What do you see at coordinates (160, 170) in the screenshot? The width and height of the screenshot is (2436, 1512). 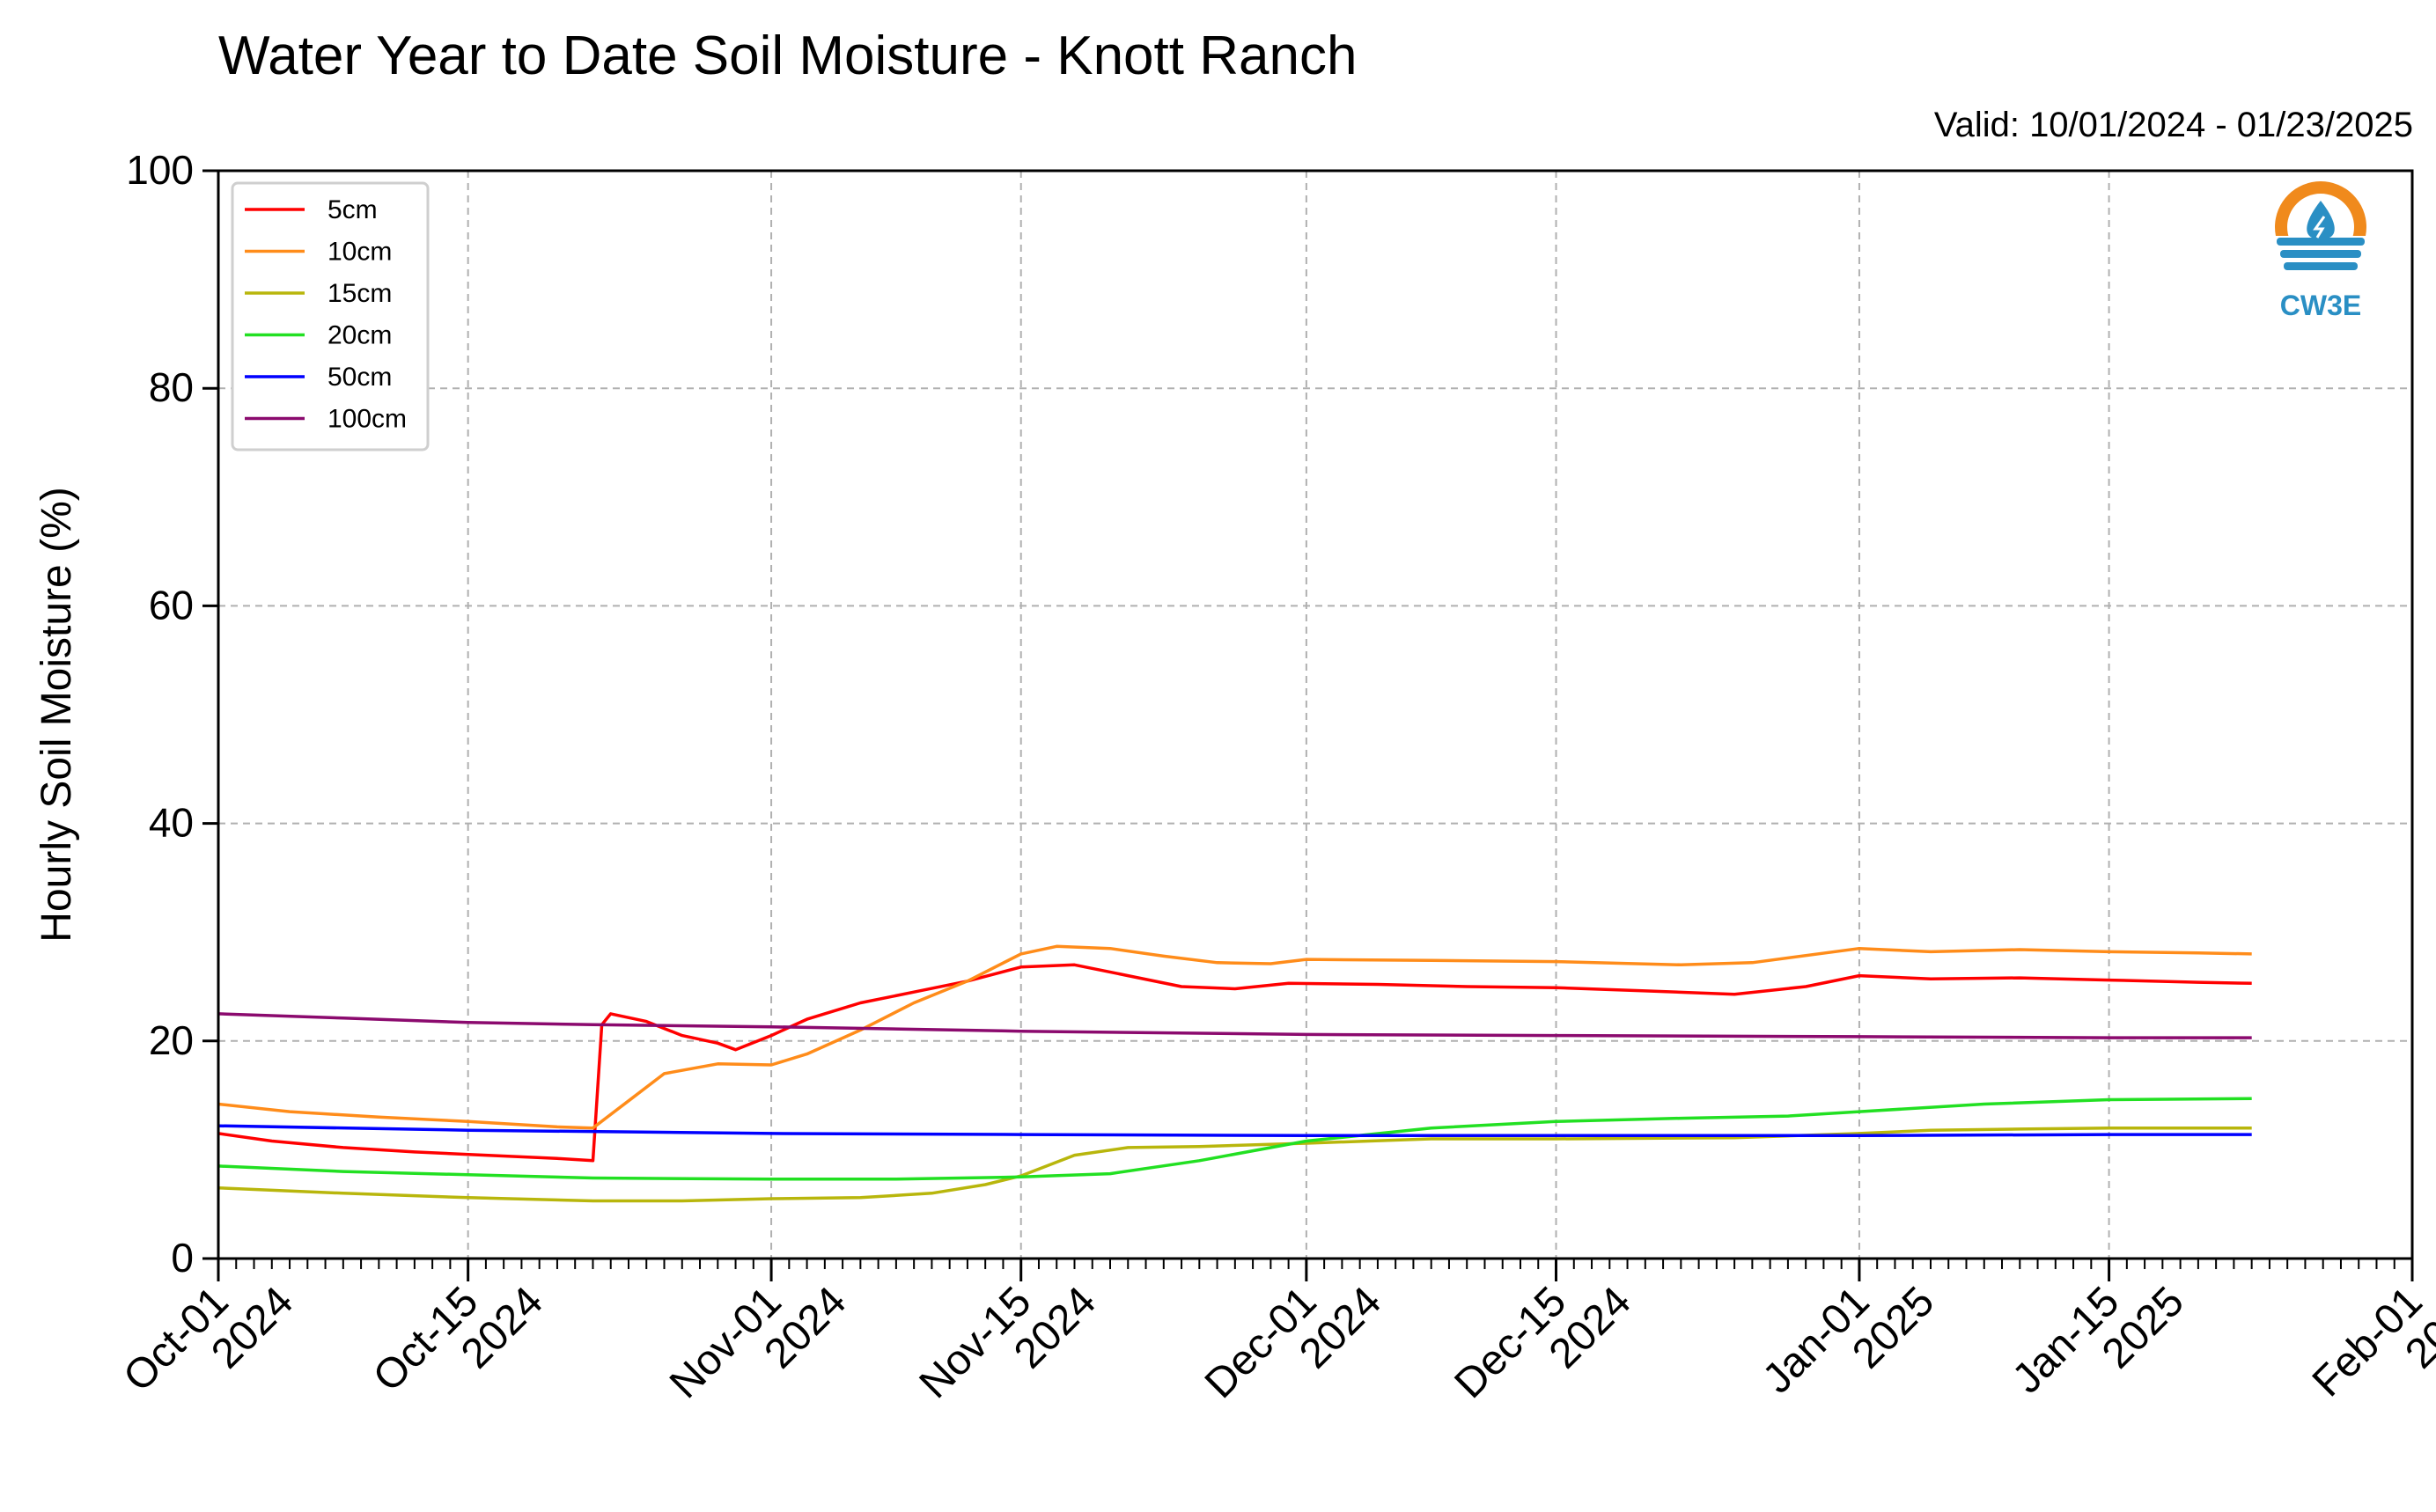 I see `y-tick-label: 100` at bounding box center [160, 170].